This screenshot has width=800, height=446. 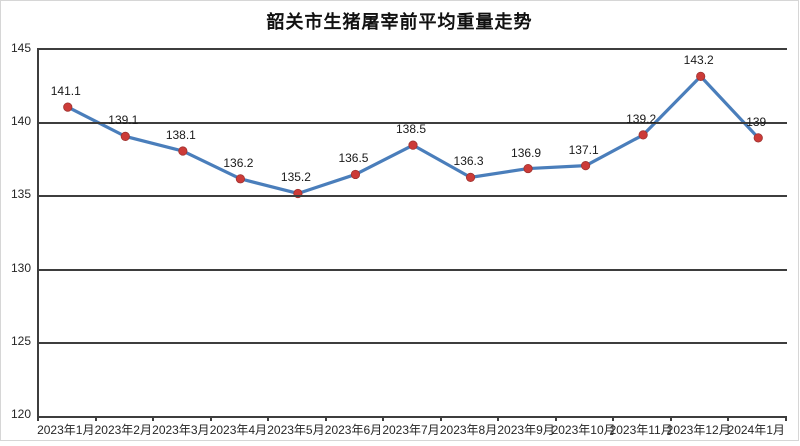 I want to click on x-axis-category-label: 2023年7月, so click(x=411, y=430).